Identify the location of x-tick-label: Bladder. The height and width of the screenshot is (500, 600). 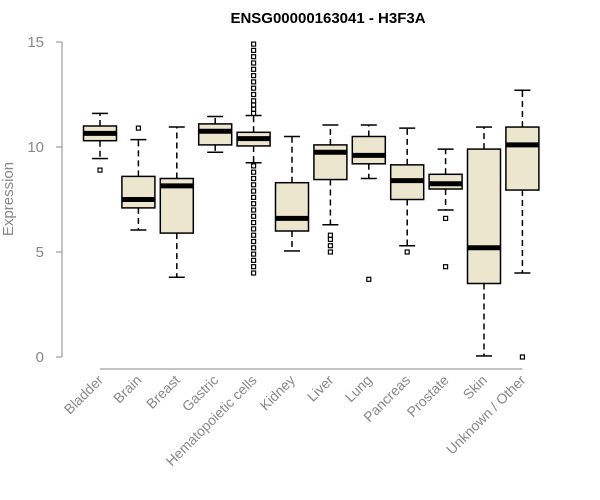
(84, 395).